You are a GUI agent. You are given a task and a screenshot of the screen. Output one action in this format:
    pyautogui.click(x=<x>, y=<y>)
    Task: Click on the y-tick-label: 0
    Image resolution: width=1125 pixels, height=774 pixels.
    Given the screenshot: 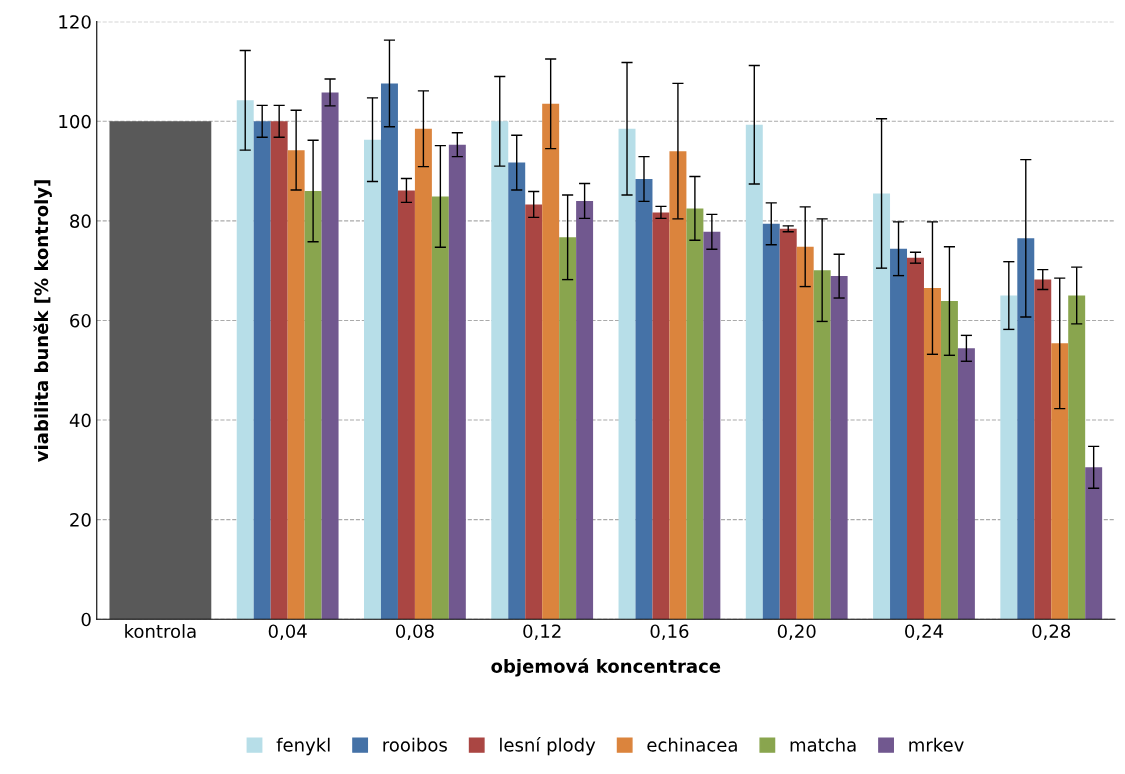 What is the action you would take?
    pyautogui.click(x=86, y=619)
    